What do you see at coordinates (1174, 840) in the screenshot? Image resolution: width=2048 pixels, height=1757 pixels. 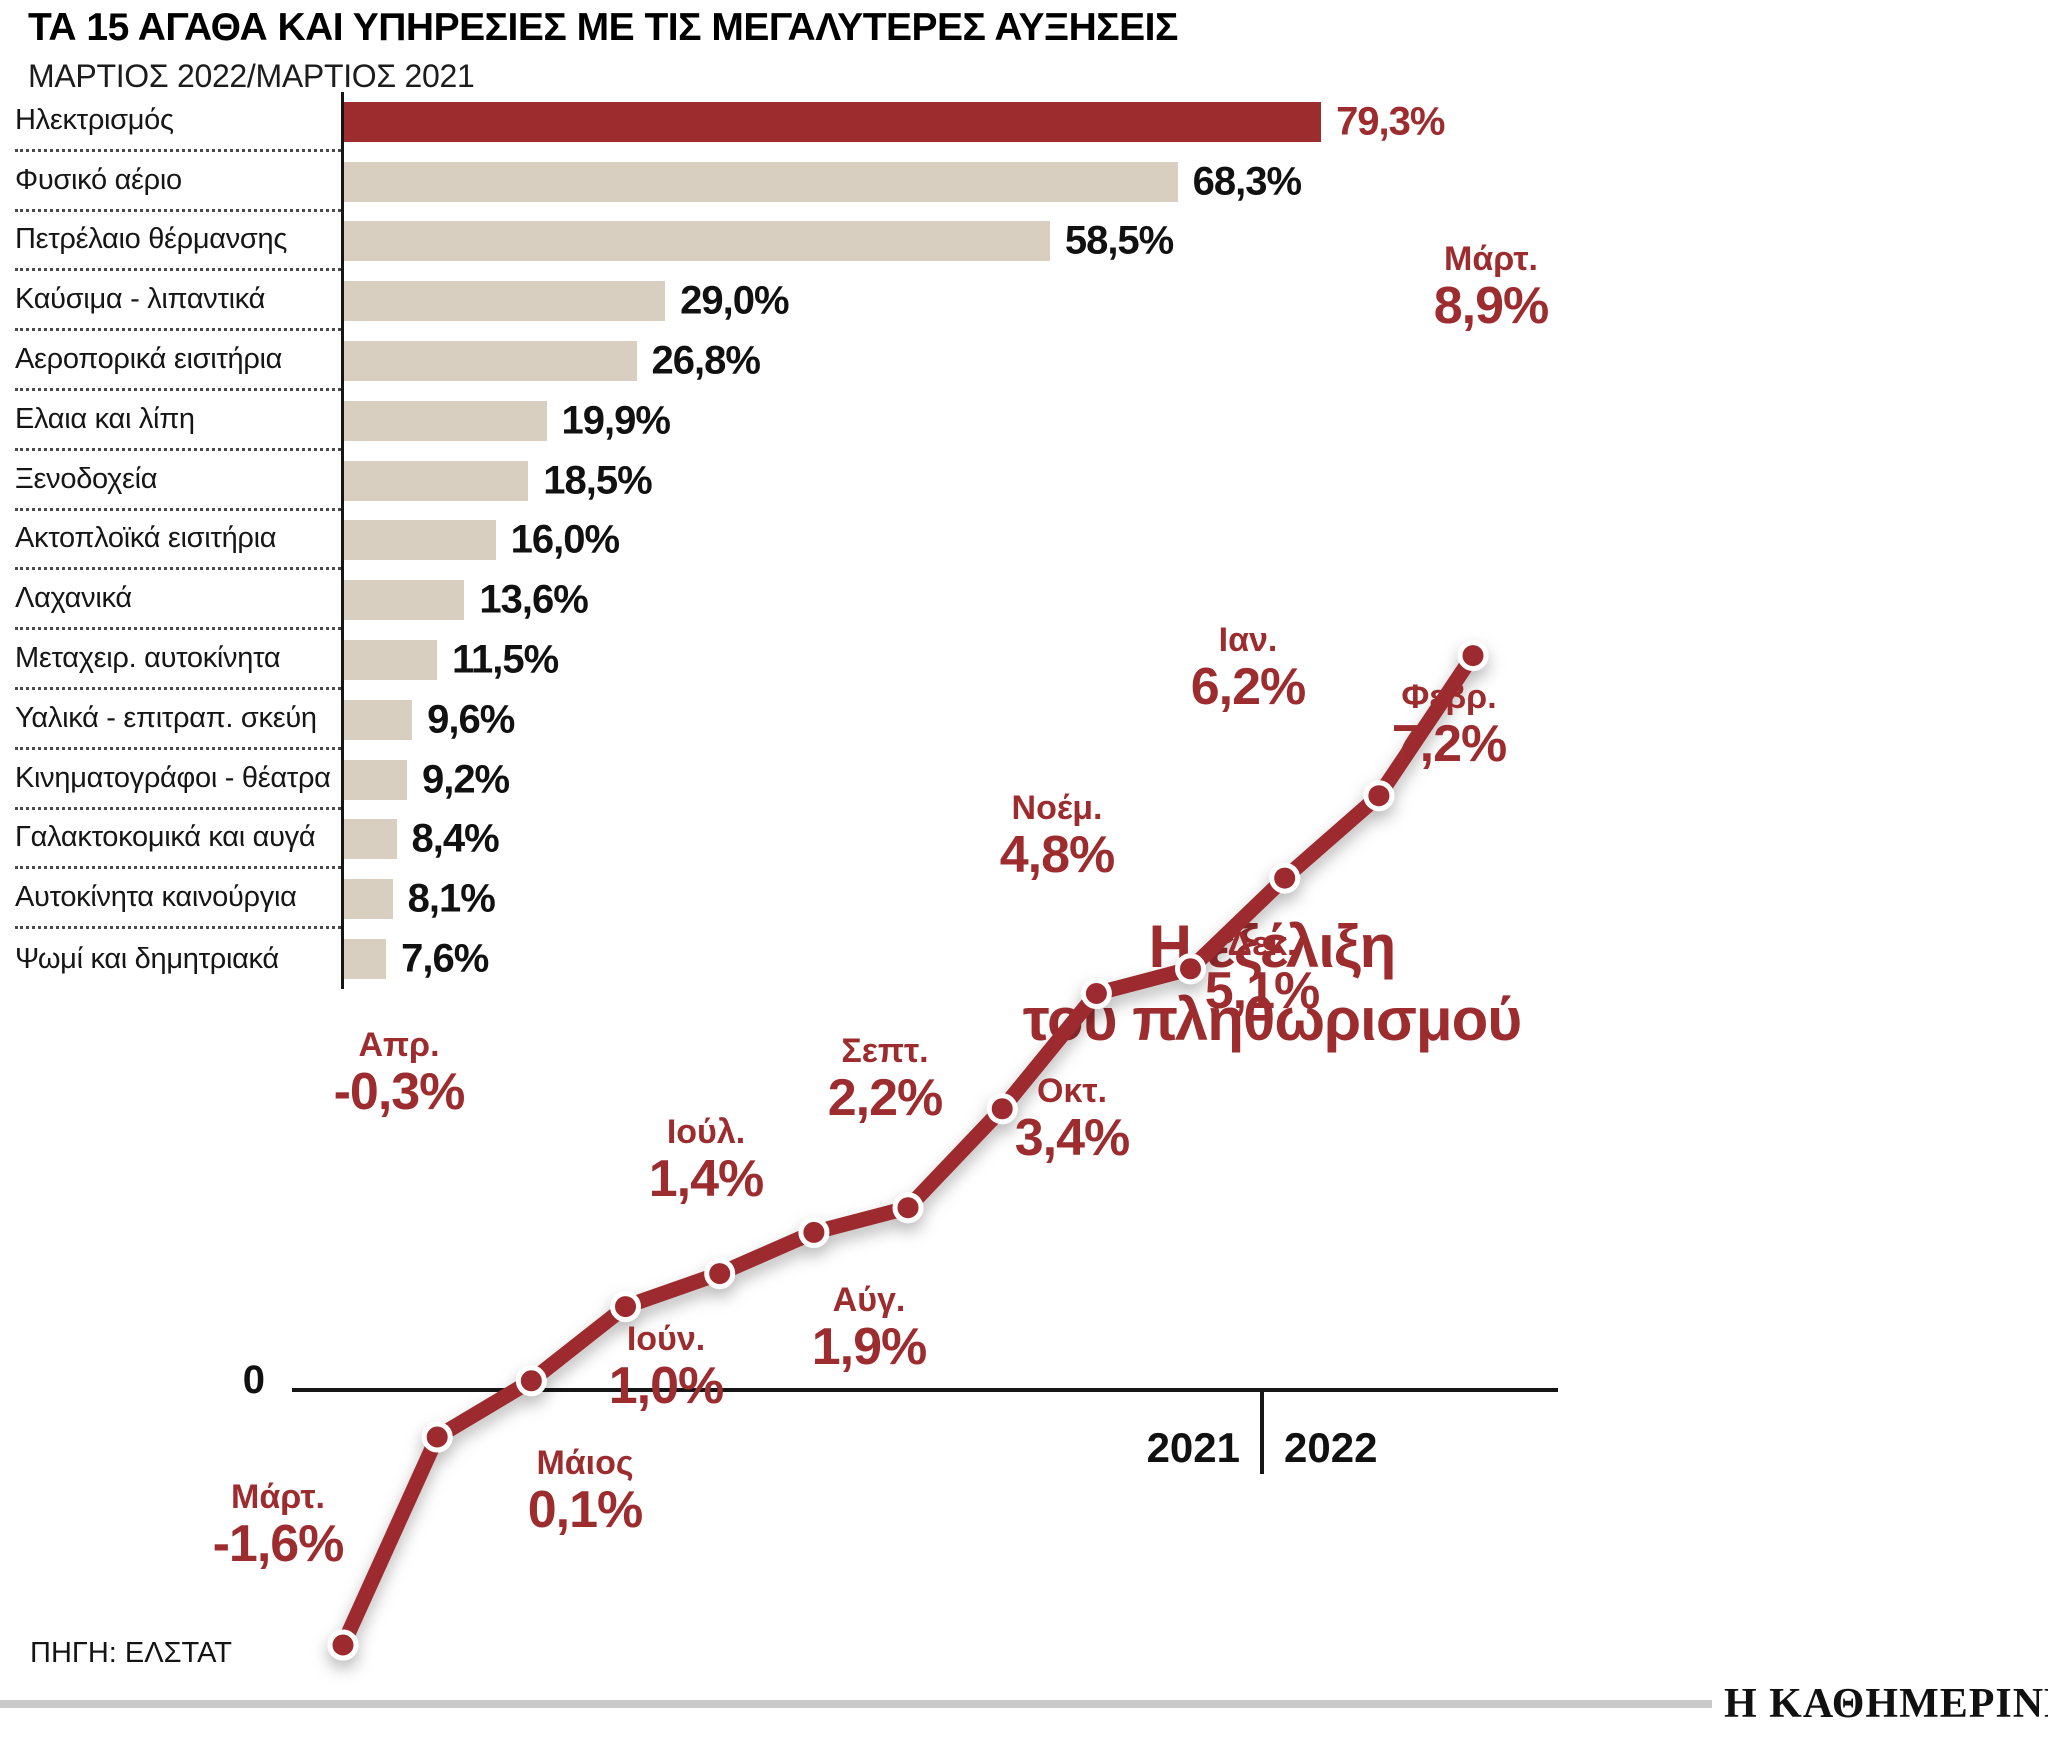 I see `bar-track: 8,4%` at bounding box center [1174, 840].